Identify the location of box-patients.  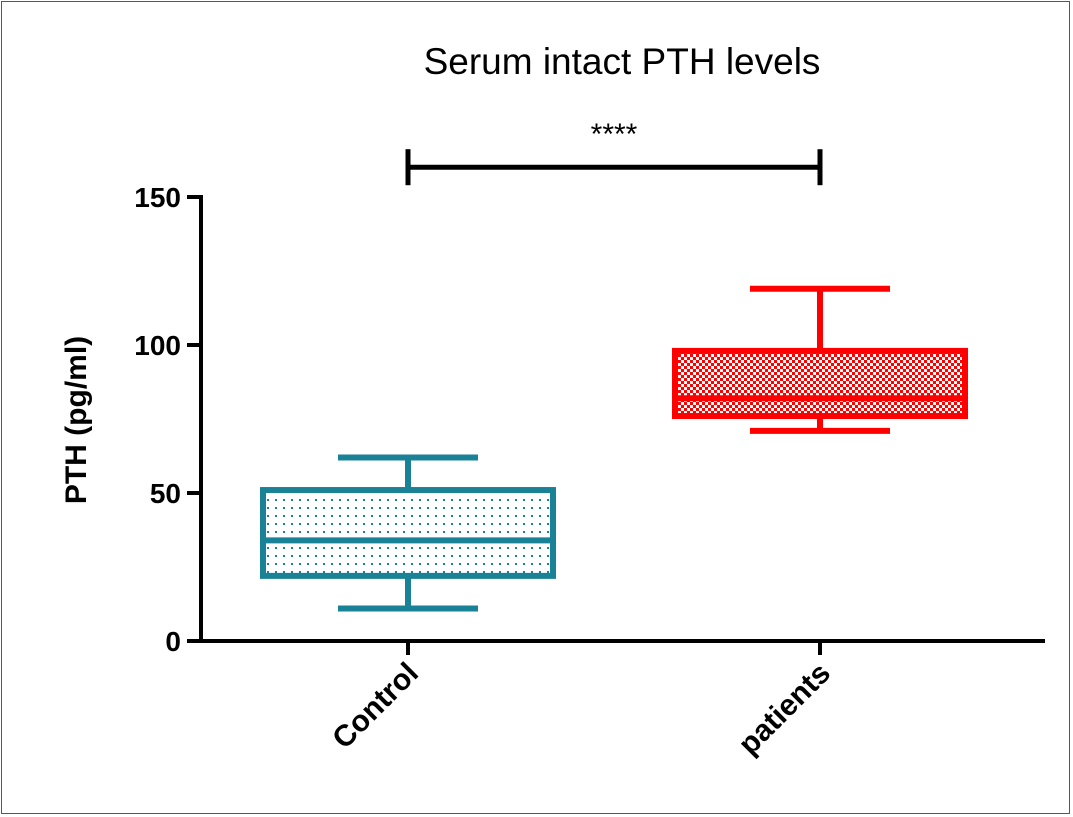
(820, 383).